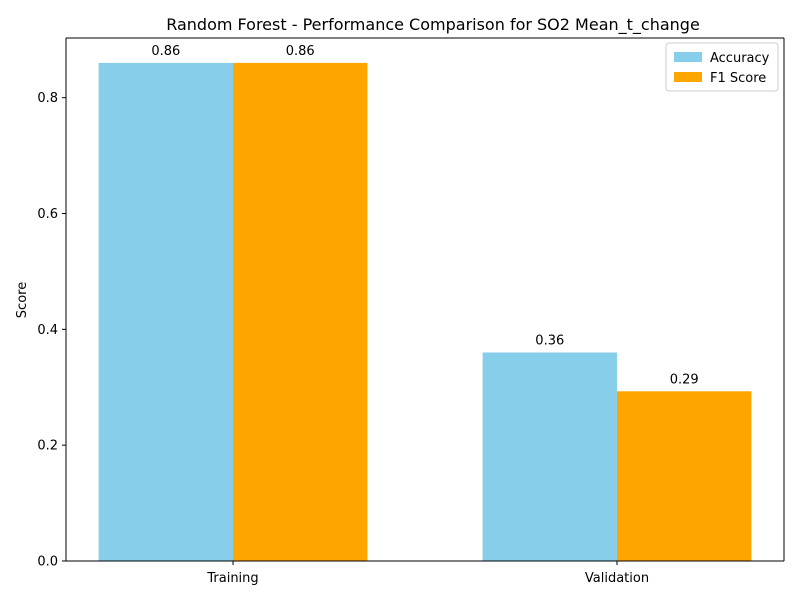 The height and width of the screenshot is (604, 800). Describe the element at coordinates (47, 562) in the screenshot. I see `y-tick-label: 0.0` at that location.